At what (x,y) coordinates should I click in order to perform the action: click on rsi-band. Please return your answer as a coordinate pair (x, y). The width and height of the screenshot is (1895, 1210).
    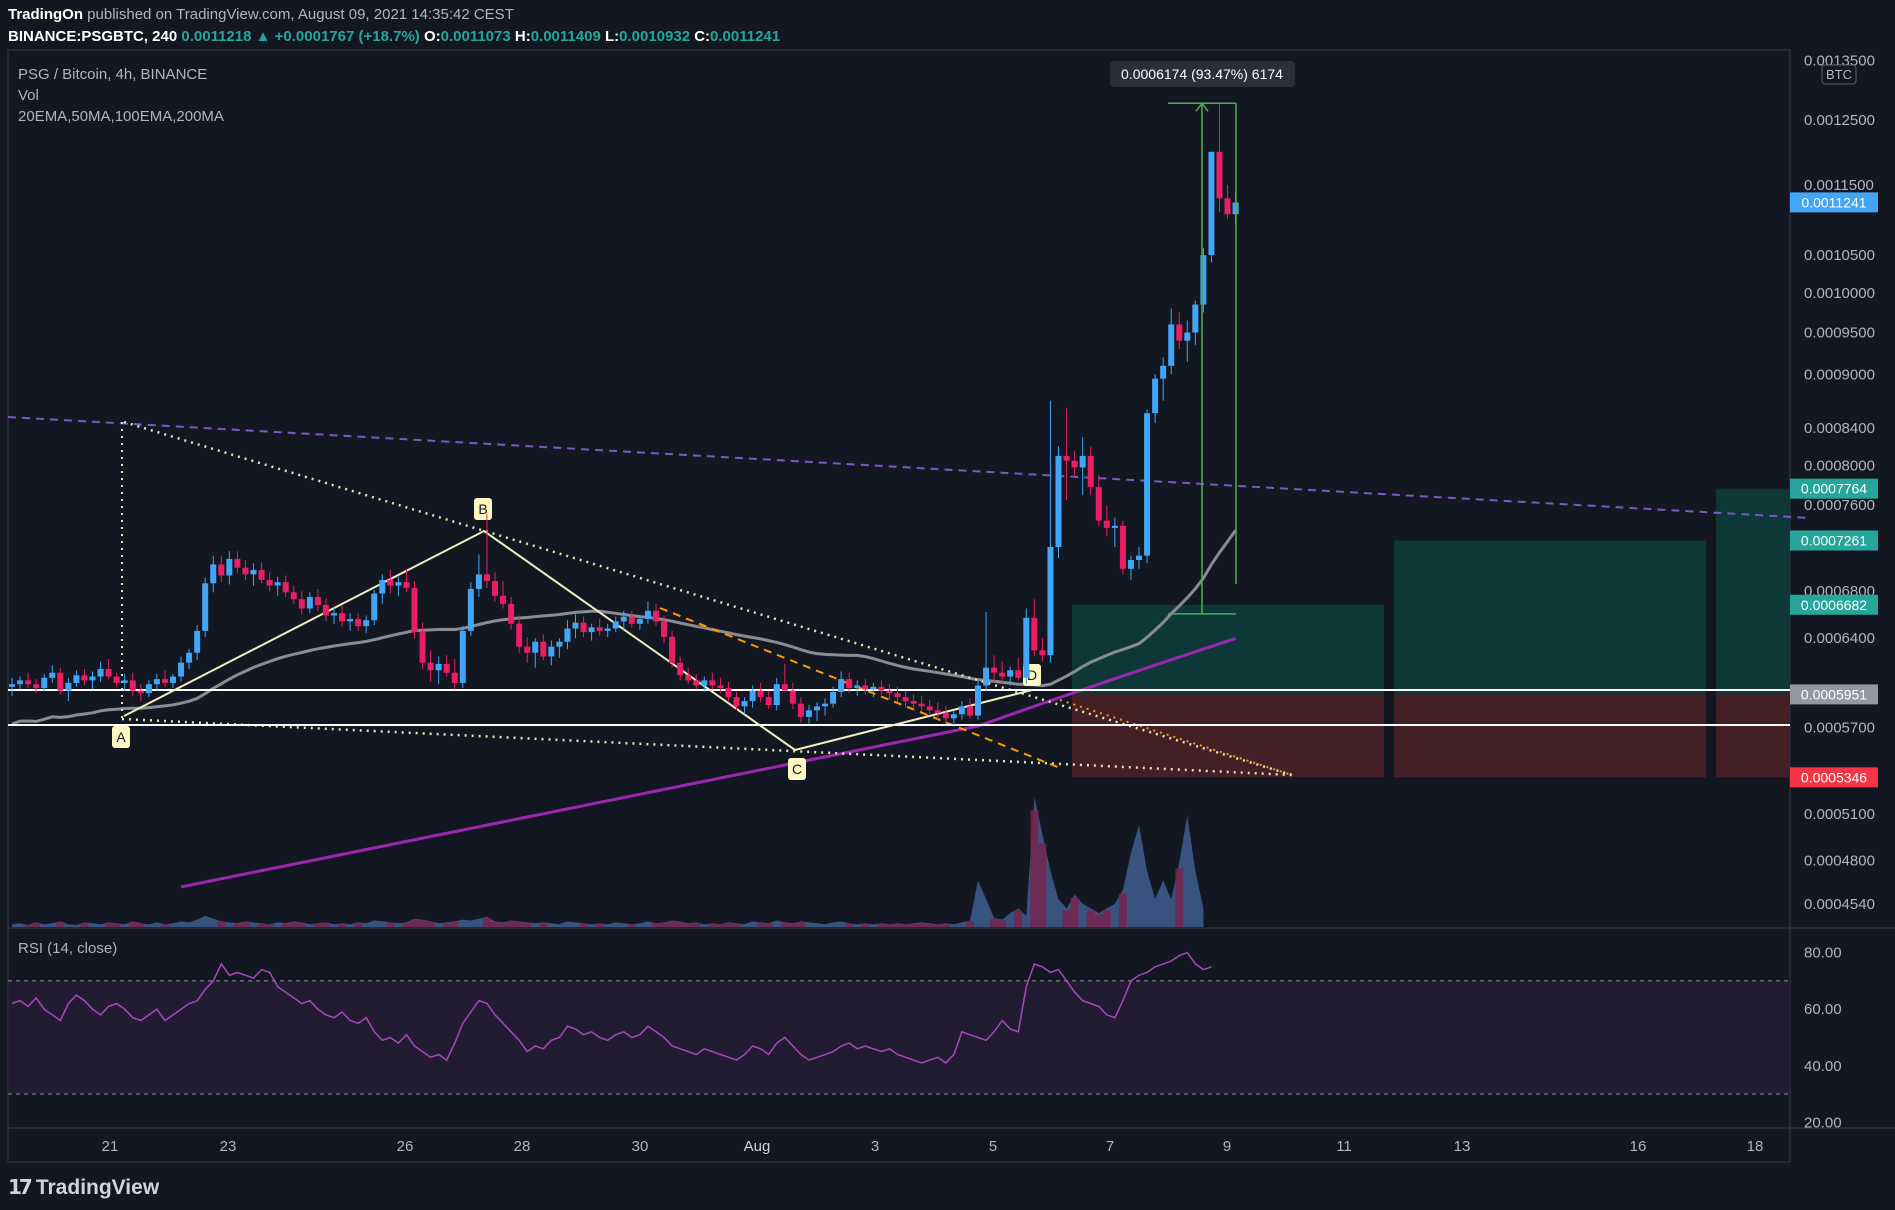
    Looking at the image, I should click on (899, 1037).